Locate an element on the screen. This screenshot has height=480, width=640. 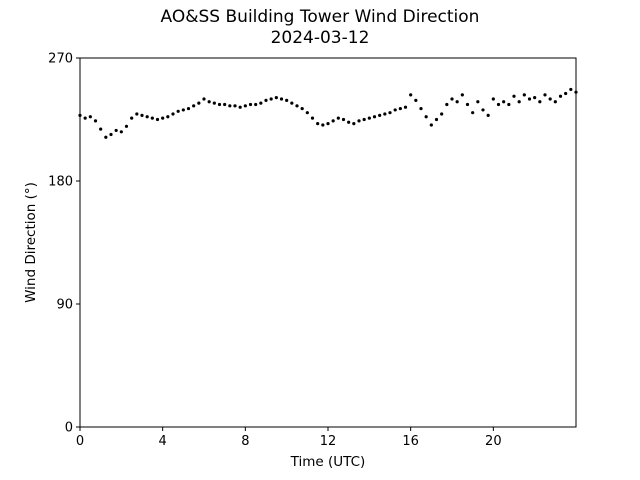
x-tick-label: 20 is located at coordinates (493, 441).